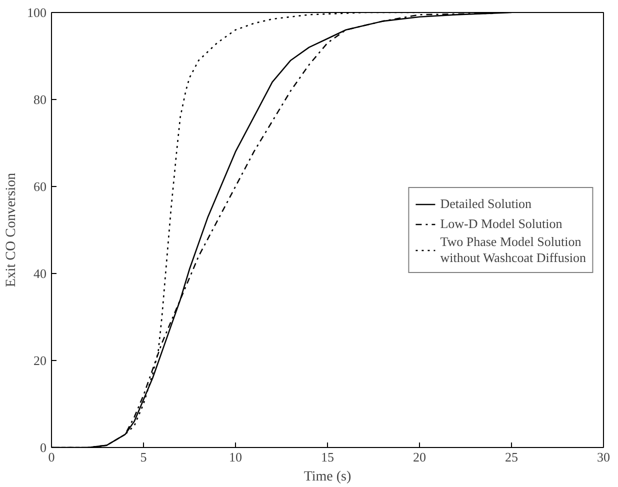 The width and height of the screenshot is (618, 487). I want to click on x-tick-label: 20, so click(419, 457).